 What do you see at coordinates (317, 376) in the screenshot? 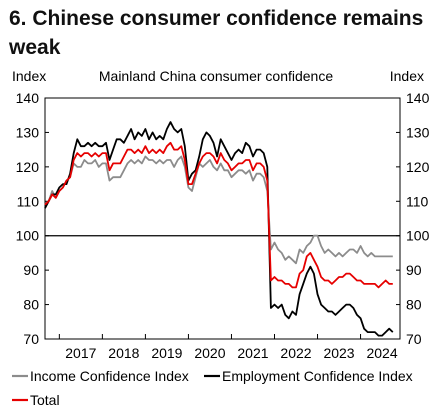
I see `legend-label-employment-confidence-index: Employment Confidence Index` at bounding box center [317, 376].